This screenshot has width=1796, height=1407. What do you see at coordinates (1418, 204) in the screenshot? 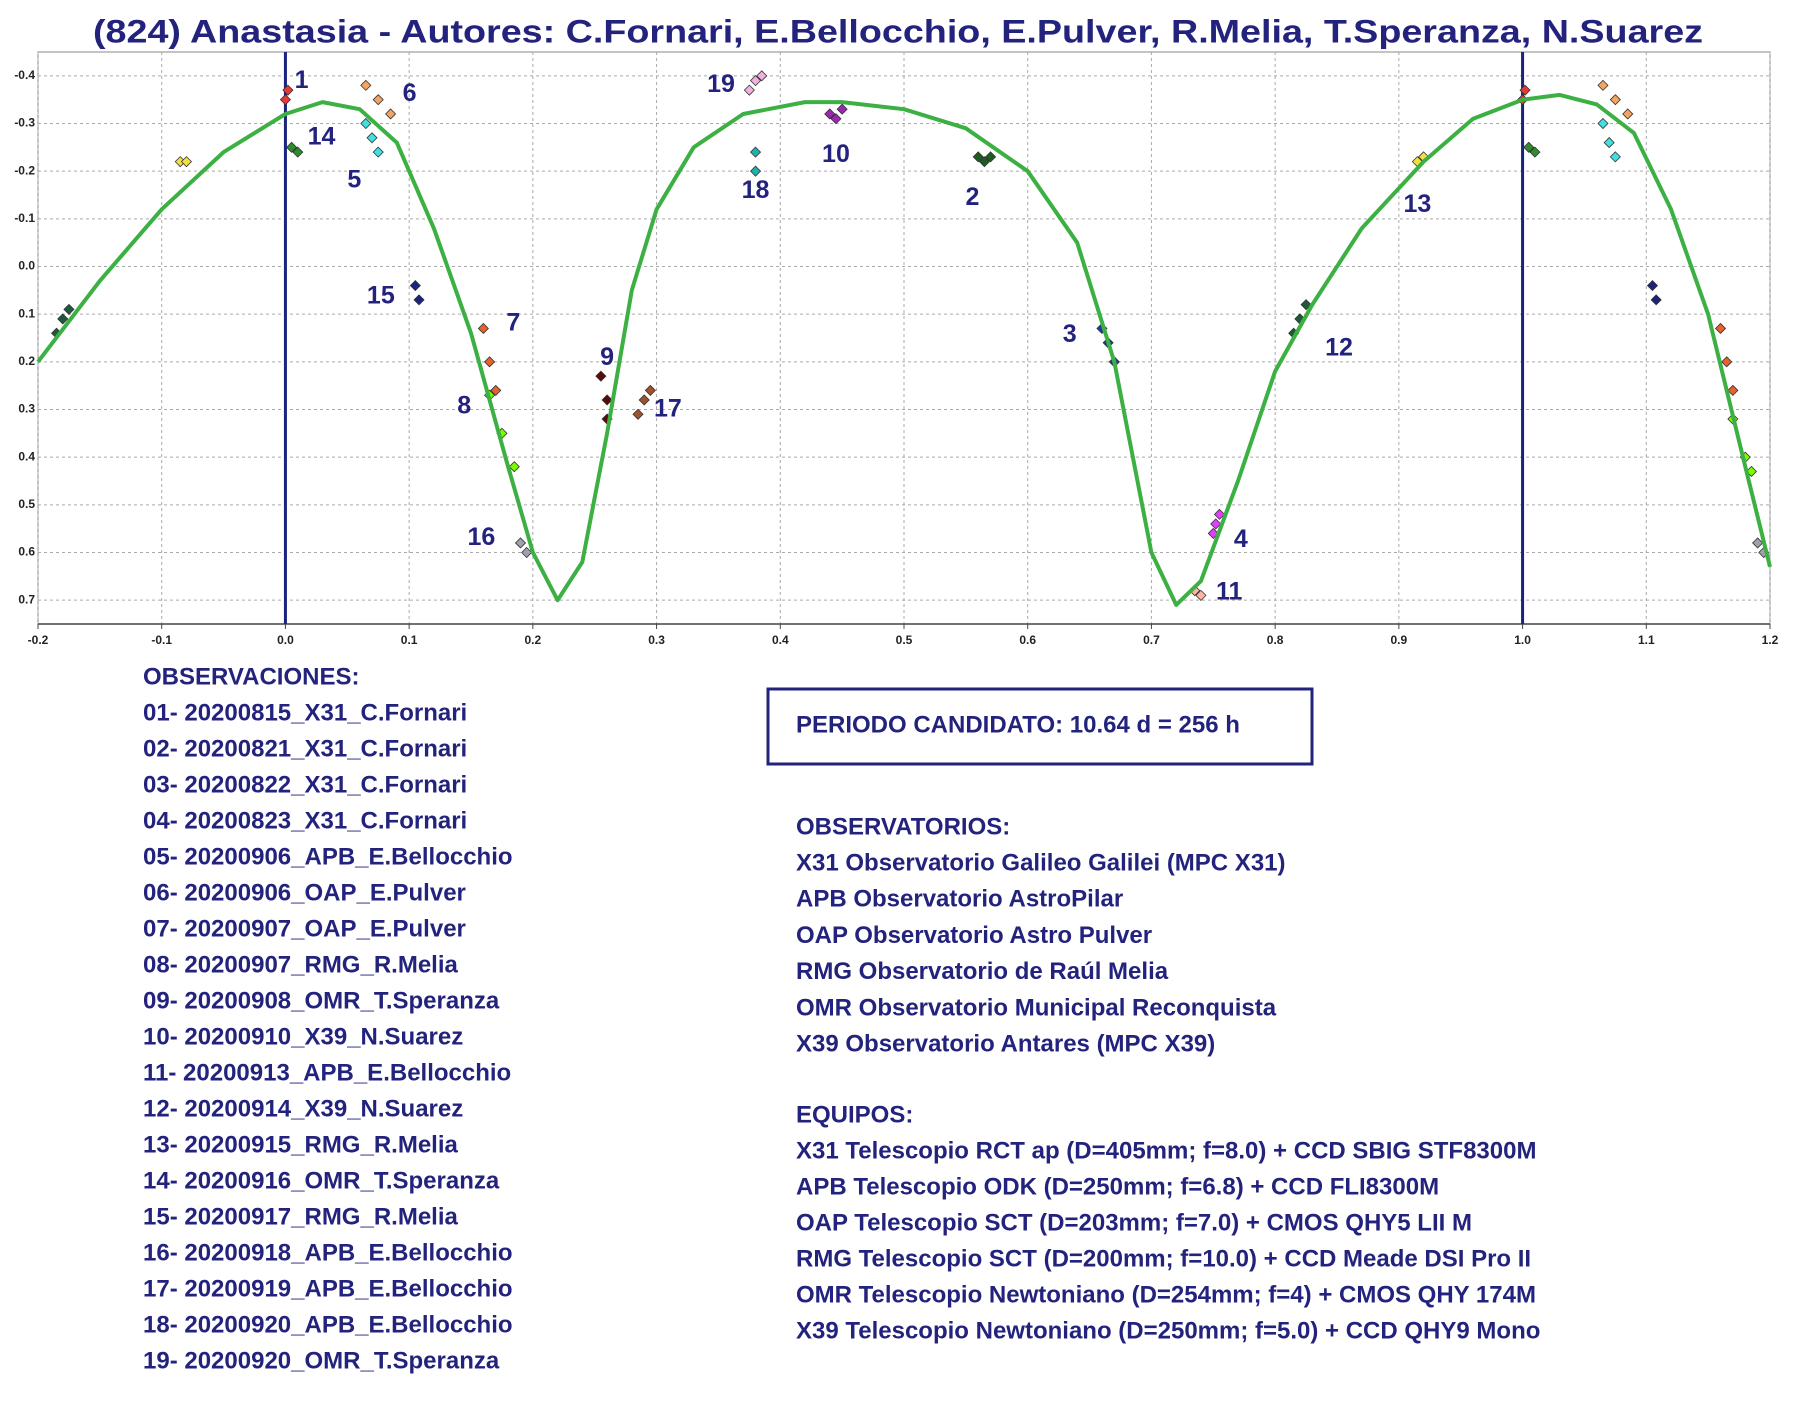
I see `series-label: 13` at bounding box center [1418, 204].